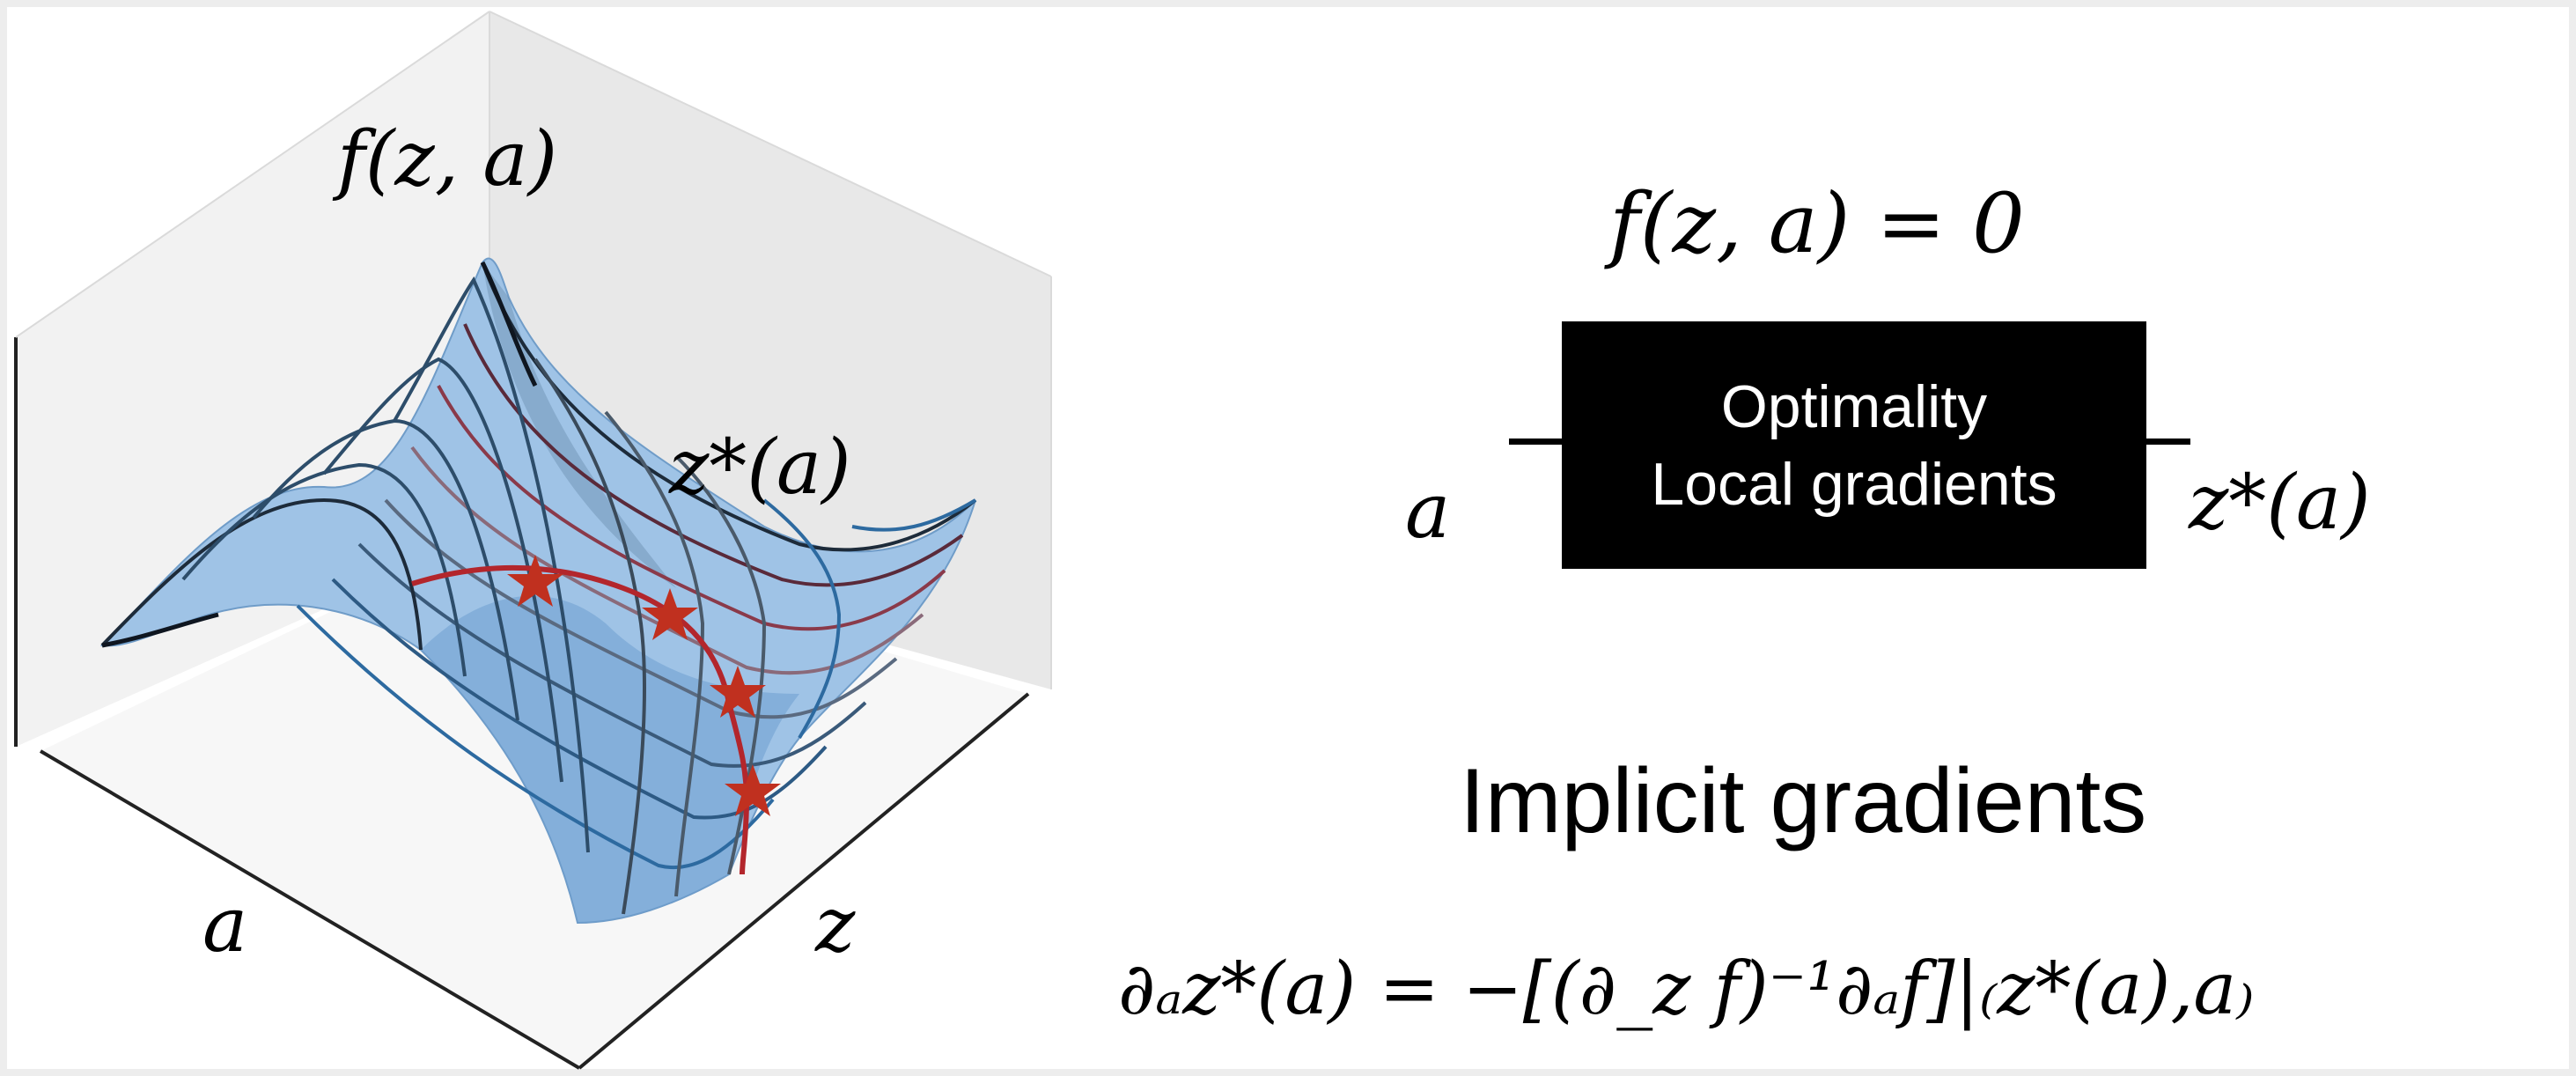 The width and height of the screenshot is (2576, 1076). What do you see at coordinates (1804, 801) in the screenshot?
I see `implicit-heading: Implicit gradients` at bounding box center [1804, 801].